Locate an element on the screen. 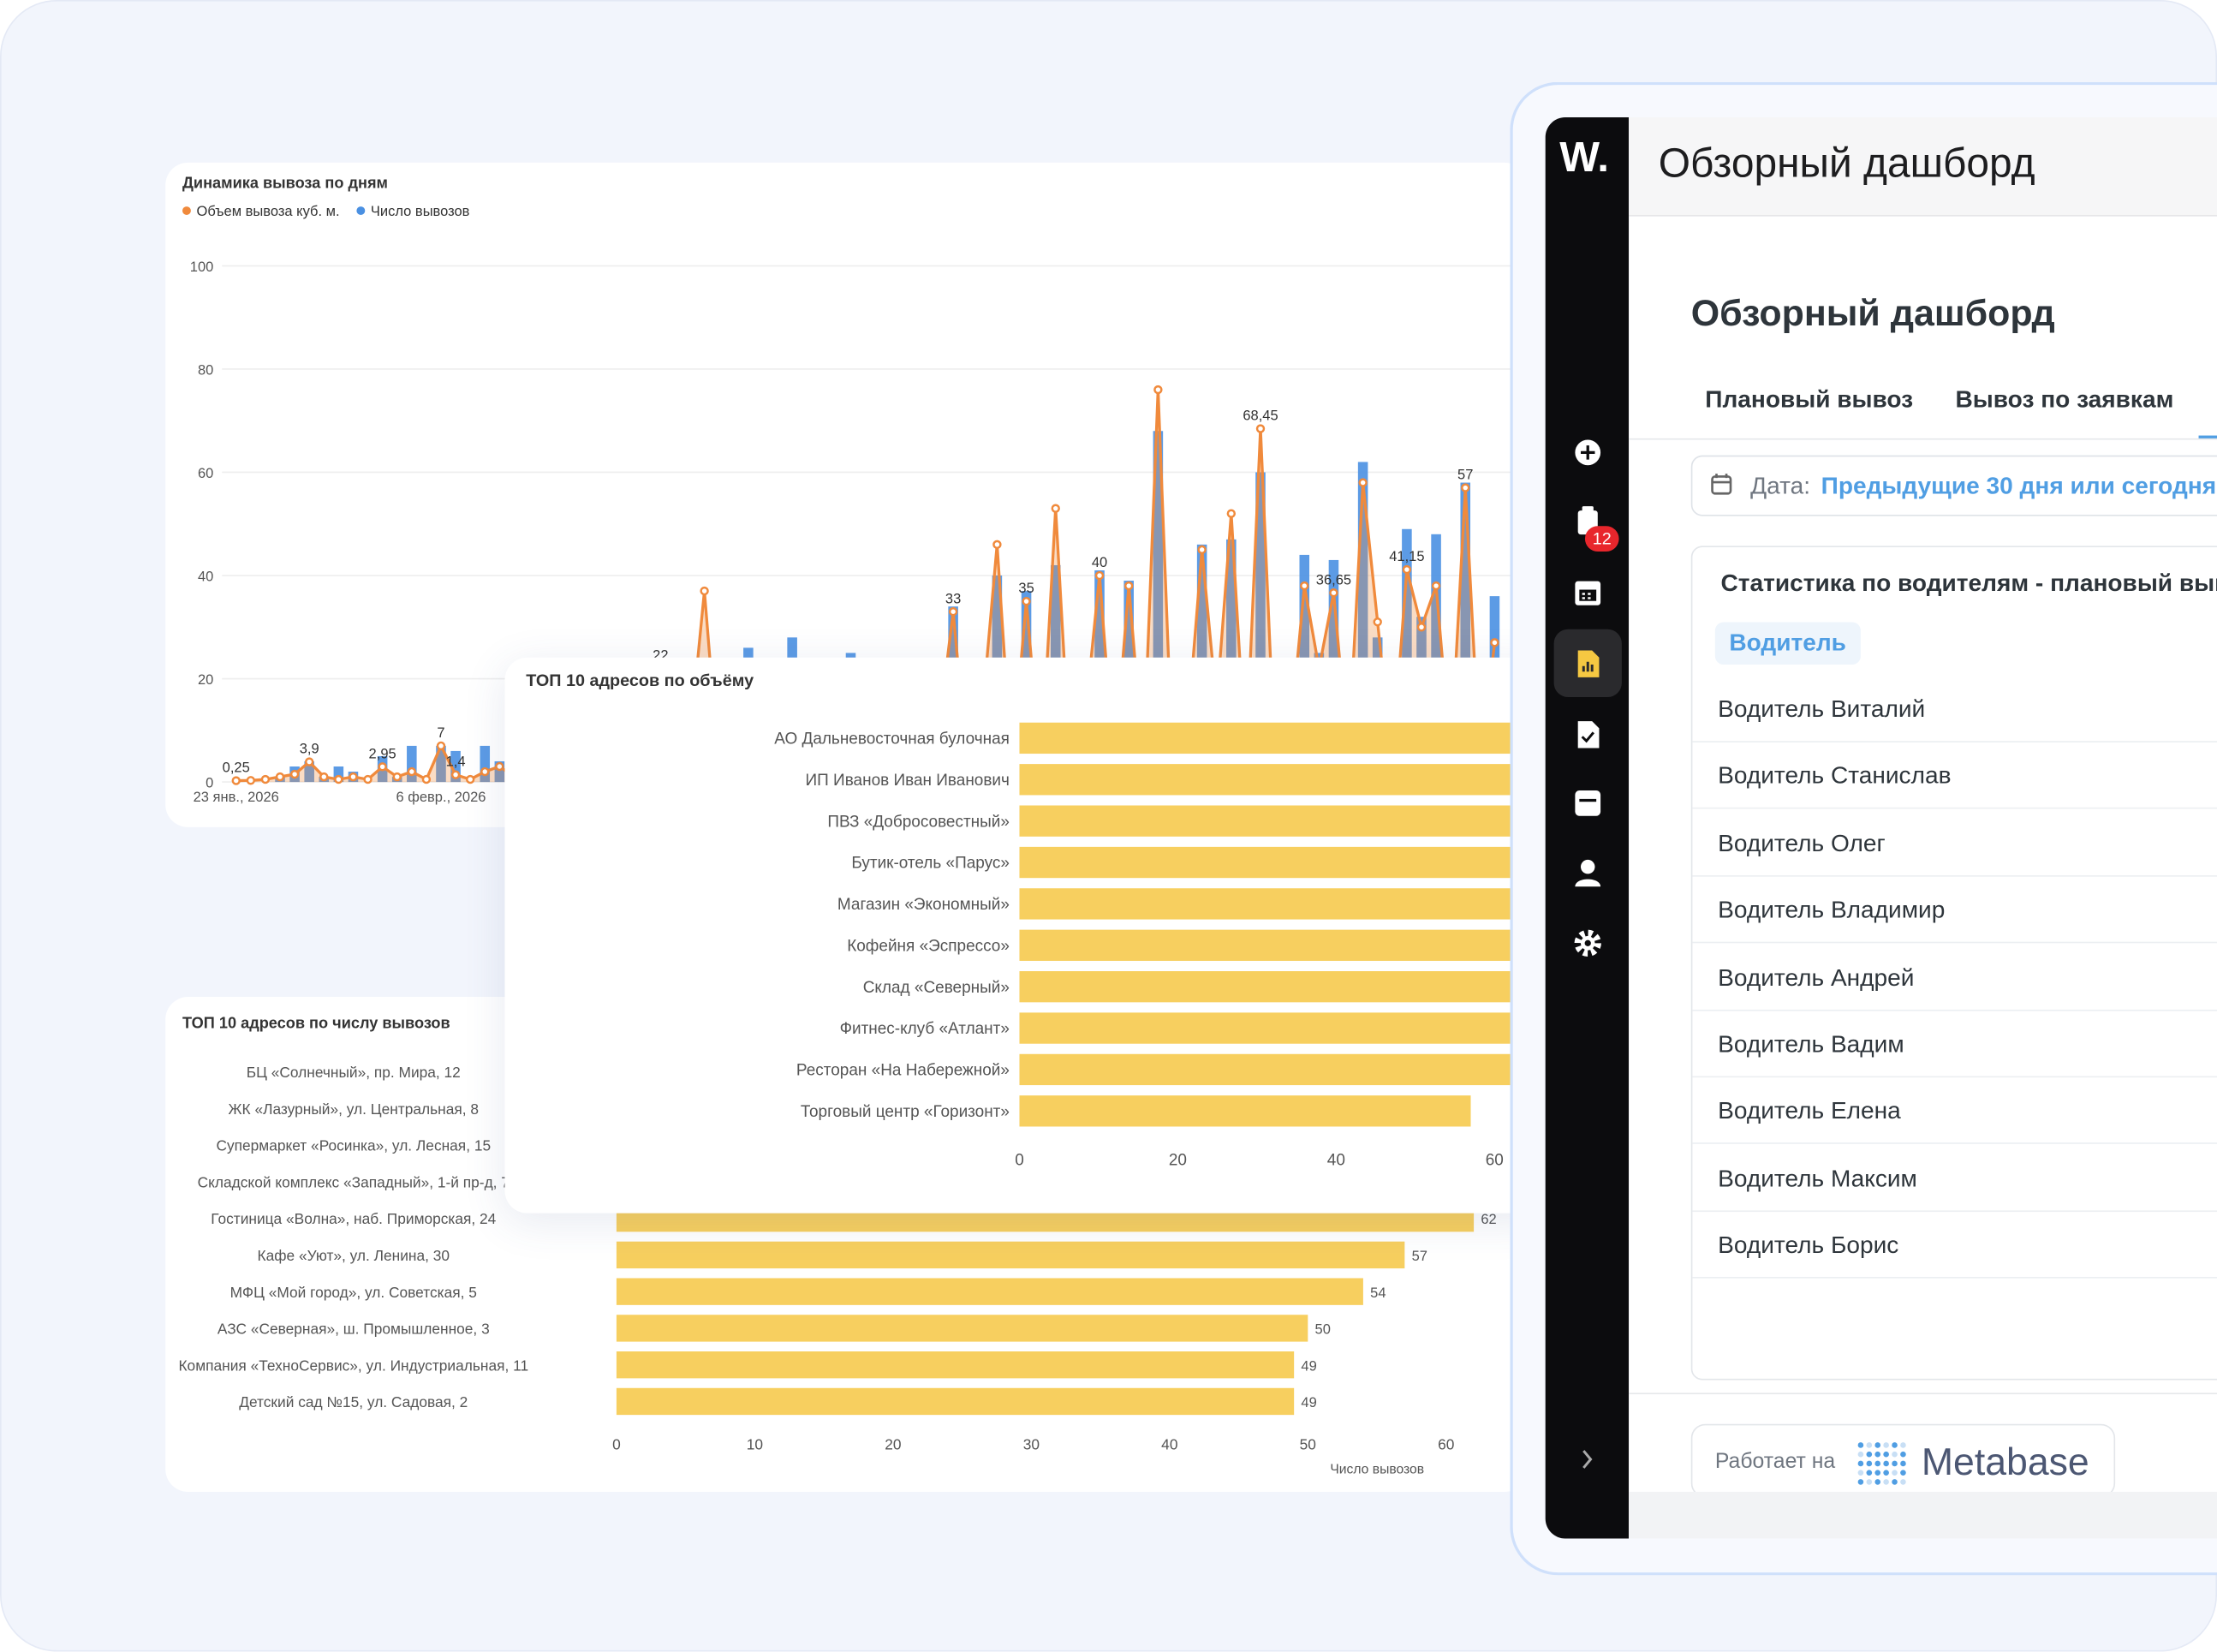 The image size is (2217, 1652). driver-row: Водитель Елена is located at coordinates (1954, 1111).